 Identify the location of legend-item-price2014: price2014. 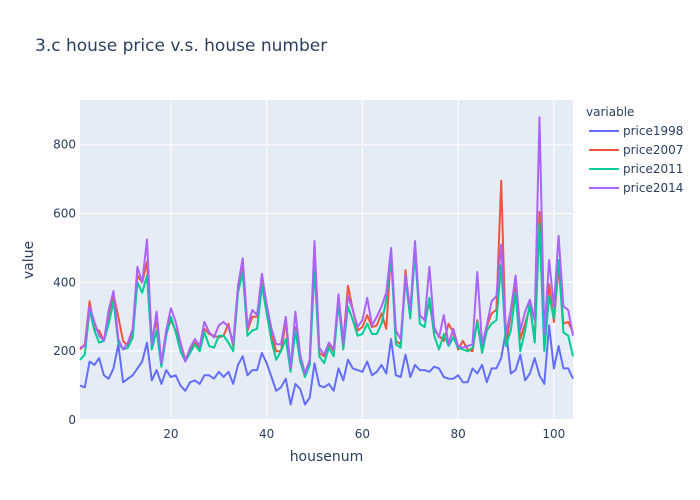
(636, 188).